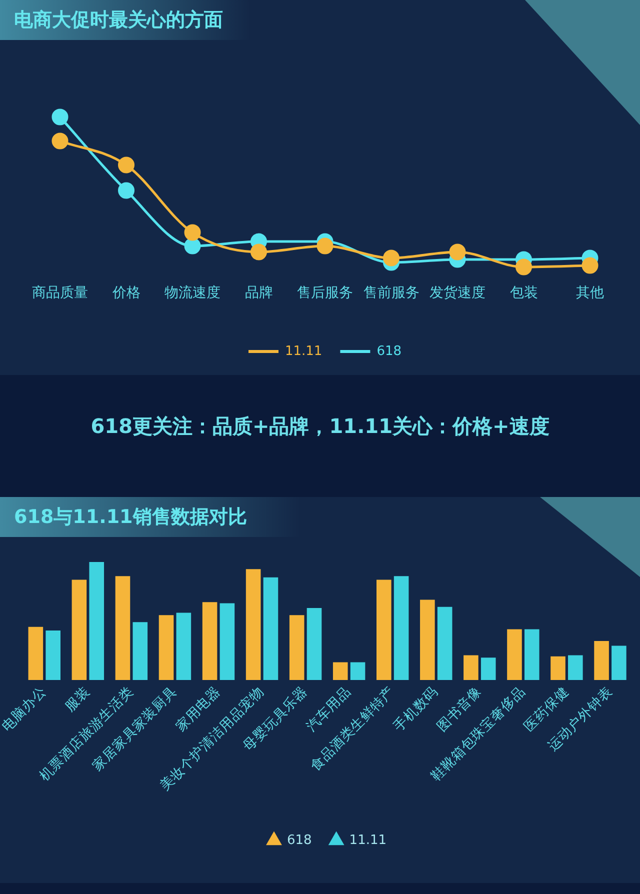 Image resolution: width=640 pixels, height=894 pixels. Describe the element at coordinates (458, 293) in the screenshot. I see `x-tick-label: 发货速度` at that location.